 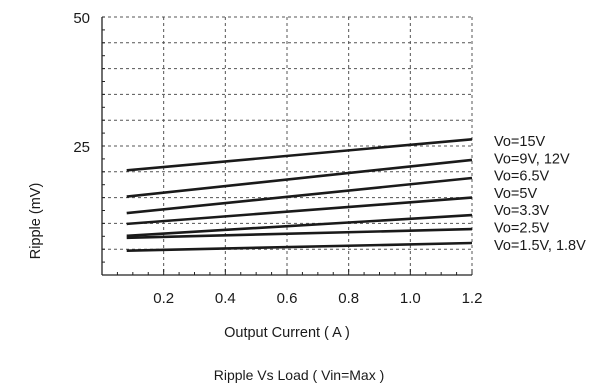 What do you see at coordinates (410, 298) in the screenshot?
I see `x-tick-label: 1.0` at bounding box center [410, 298].